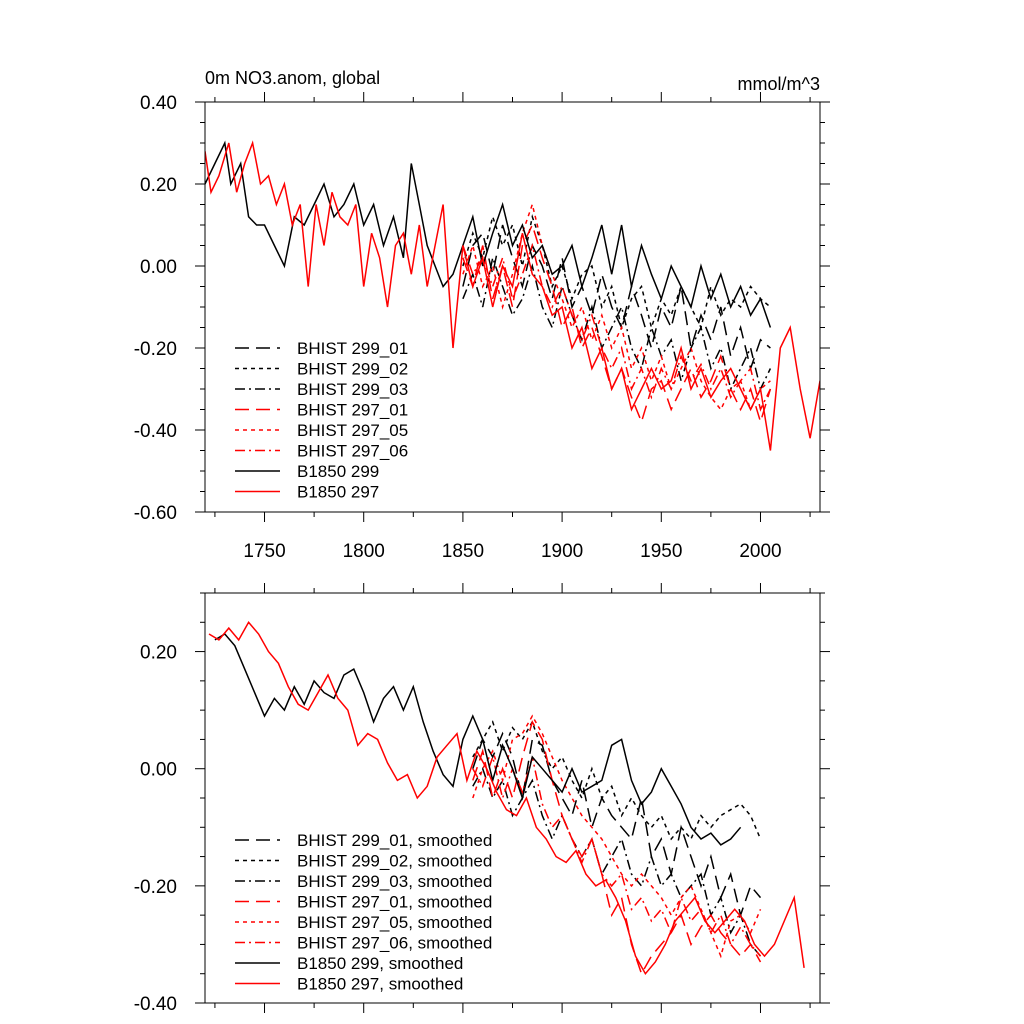  Describe the element at coordinates (352, 410) in the screenshot. I see `legend-label-bhist-297-01: BHIST 297_01` at that location.